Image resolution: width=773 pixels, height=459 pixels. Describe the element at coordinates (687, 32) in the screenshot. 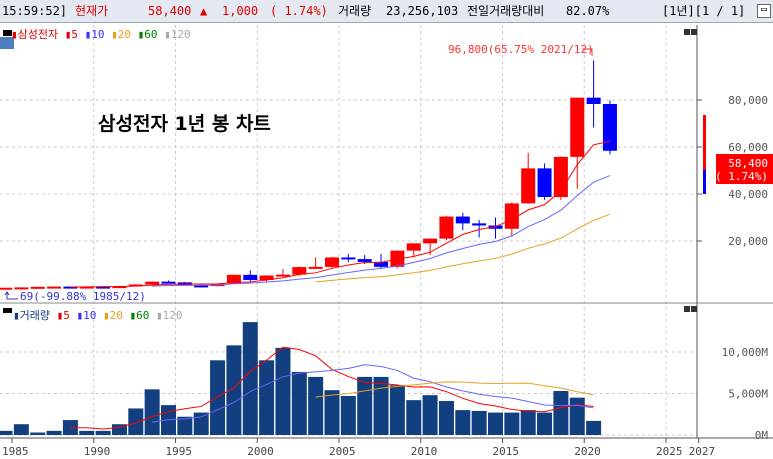

I see `minimize-panel-icon` at that location.